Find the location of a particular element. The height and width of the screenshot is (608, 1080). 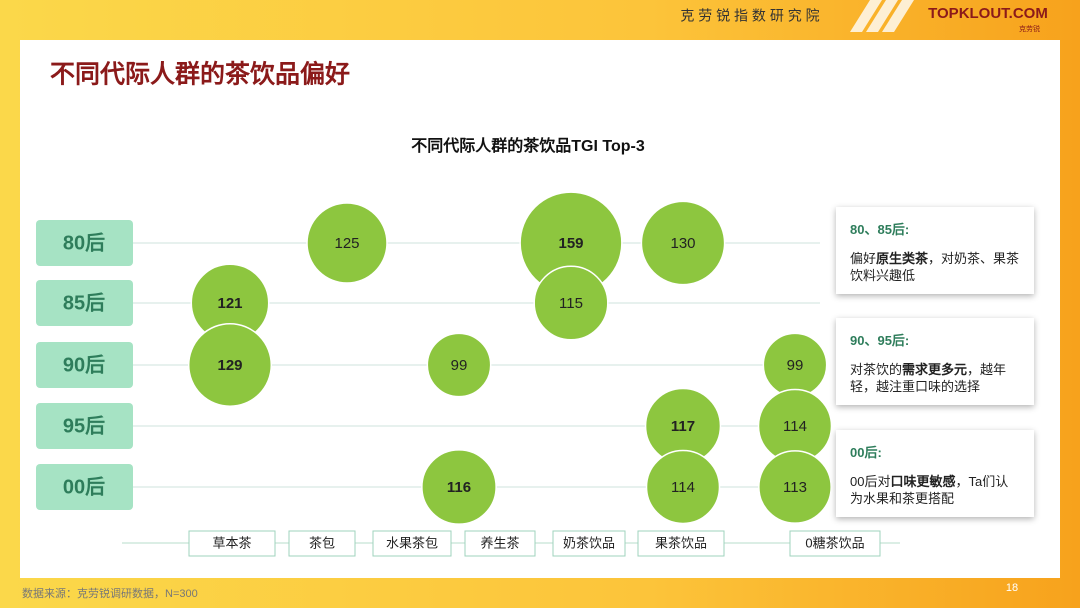

row-label: 90后 is located at coordinates (84, 364).